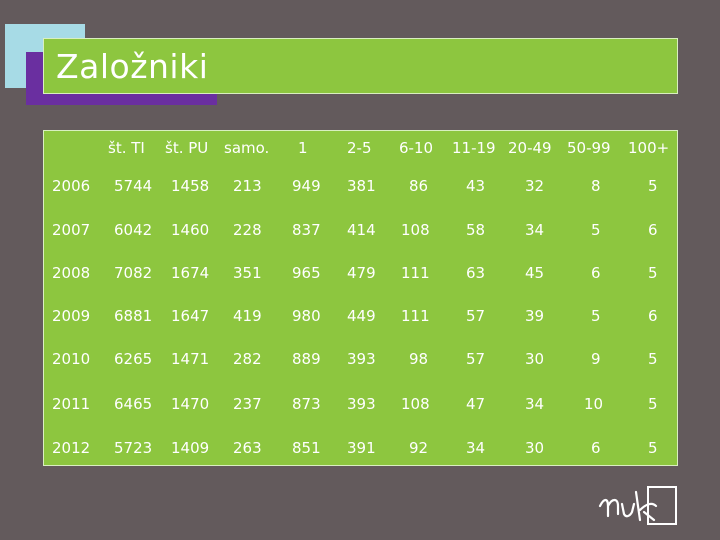 This screenshot has width=720, height=540. What do you see at coordinates (306, 448) in the screenshot?
I see `table-cell: 851` at bounding box center [306, 448].